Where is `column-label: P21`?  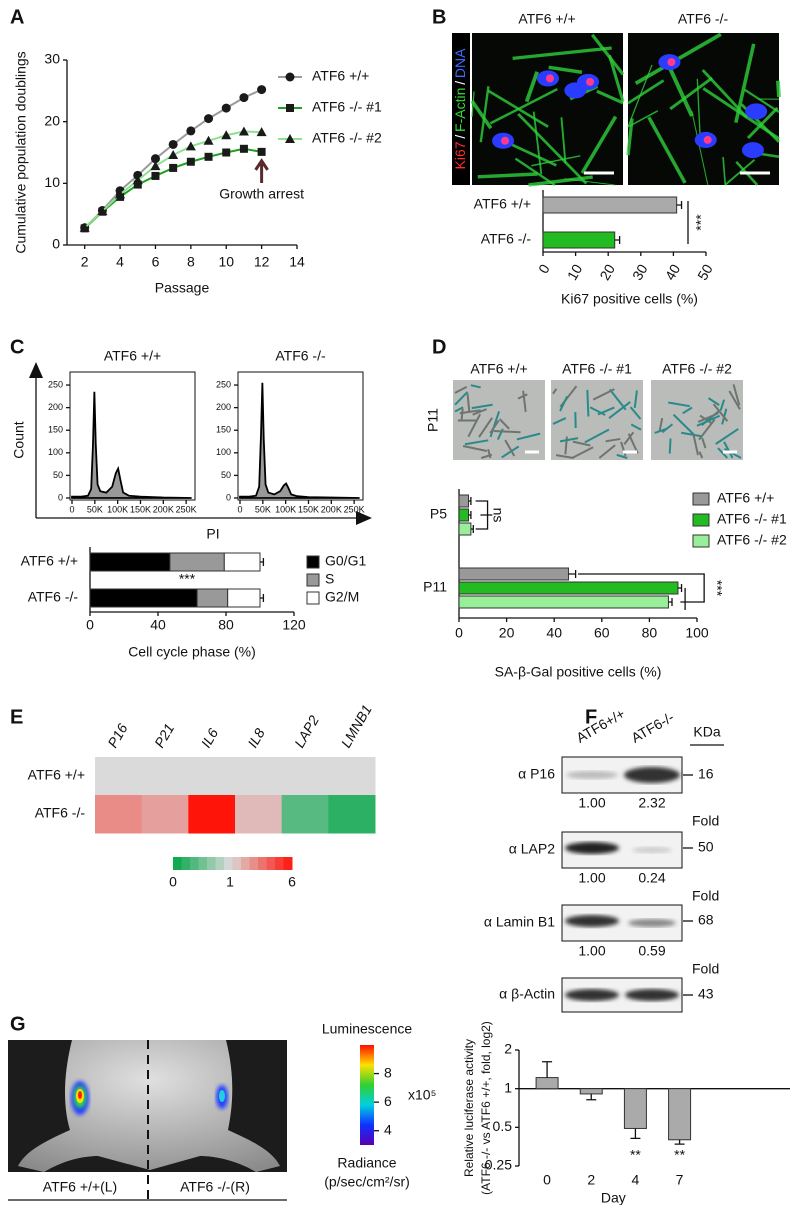 column-label: P21 is located at coordinates (164, 736).